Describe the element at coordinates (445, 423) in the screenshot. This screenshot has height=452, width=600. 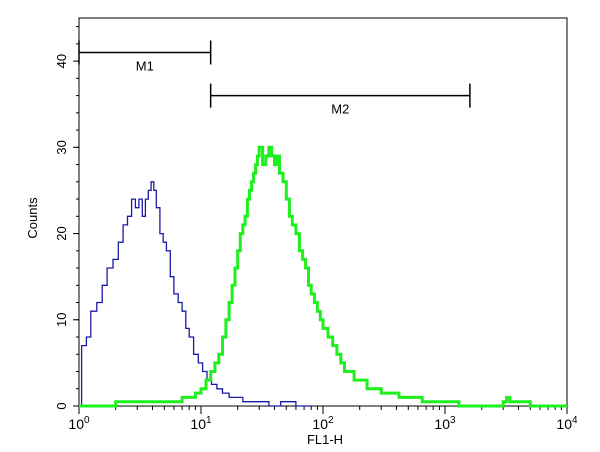
I see `x-tick-label: 10³` at that location.